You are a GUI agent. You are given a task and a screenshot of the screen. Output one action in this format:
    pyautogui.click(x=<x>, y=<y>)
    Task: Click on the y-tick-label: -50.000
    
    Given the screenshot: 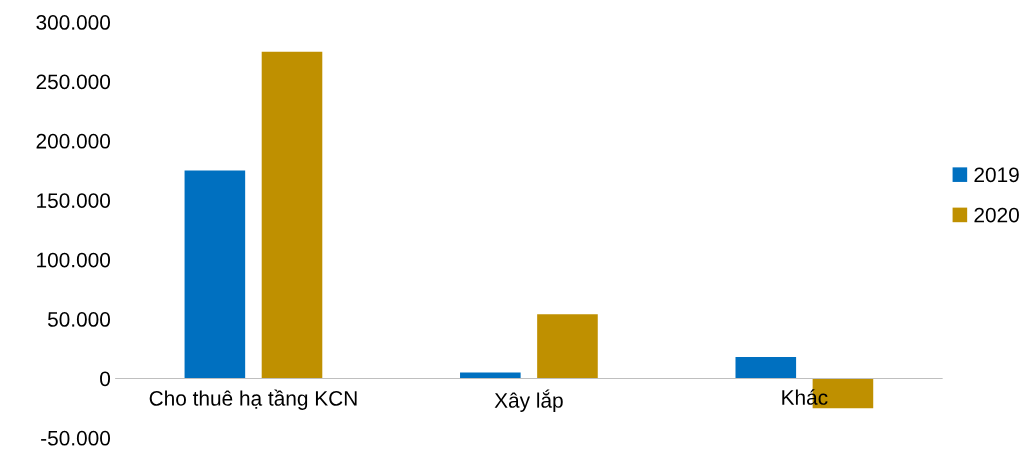 What is the action you would take?
    pyautogui.click(x=76, y=438)
    